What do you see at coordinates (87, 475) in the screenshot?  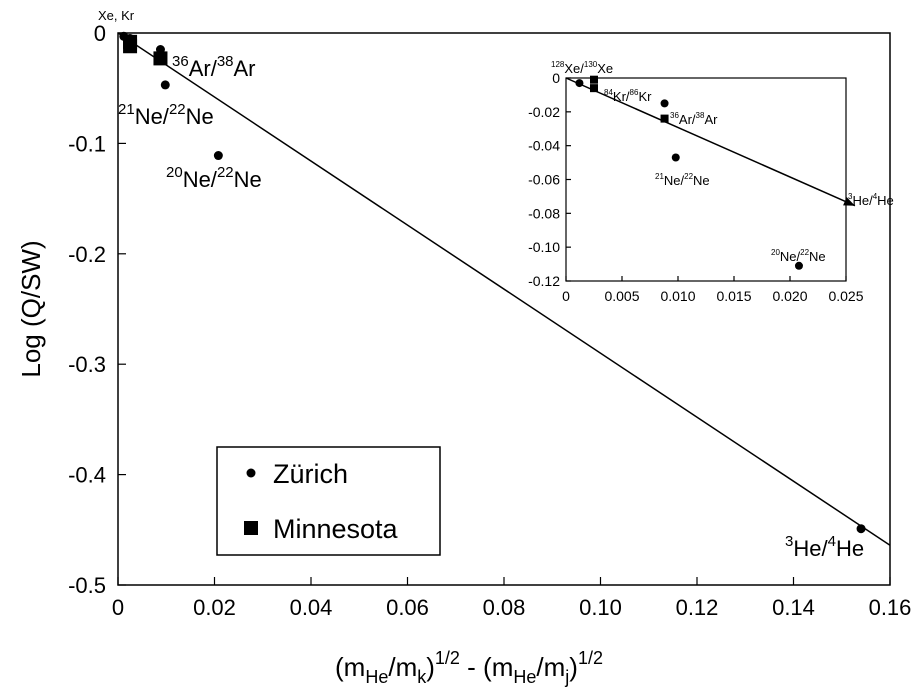 I see `y-tick-label: -0.4` at bounding box center [87, 475].